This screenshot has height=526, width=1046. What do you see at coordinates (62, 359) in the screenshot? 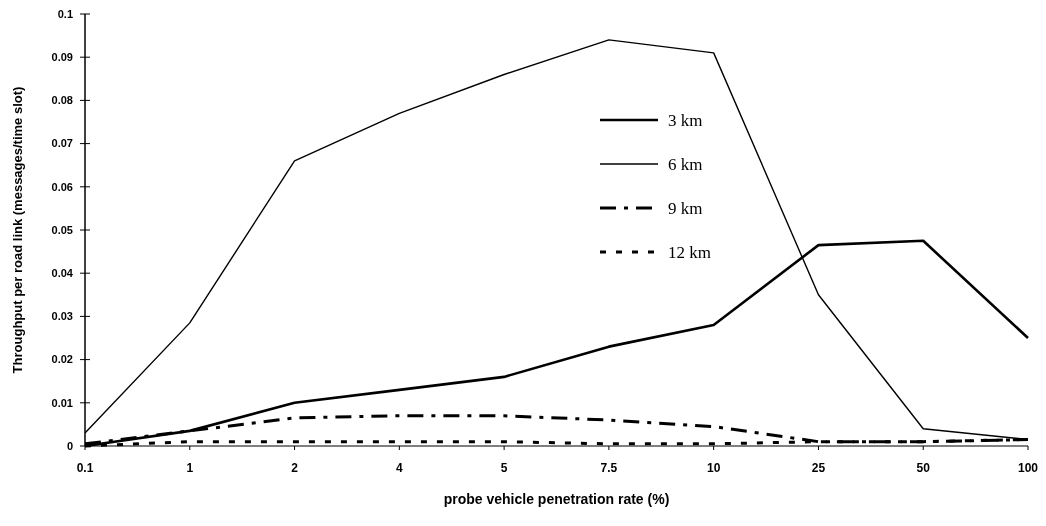
I see `y-tick-label: 0.02` at bounding box center [62, 359].